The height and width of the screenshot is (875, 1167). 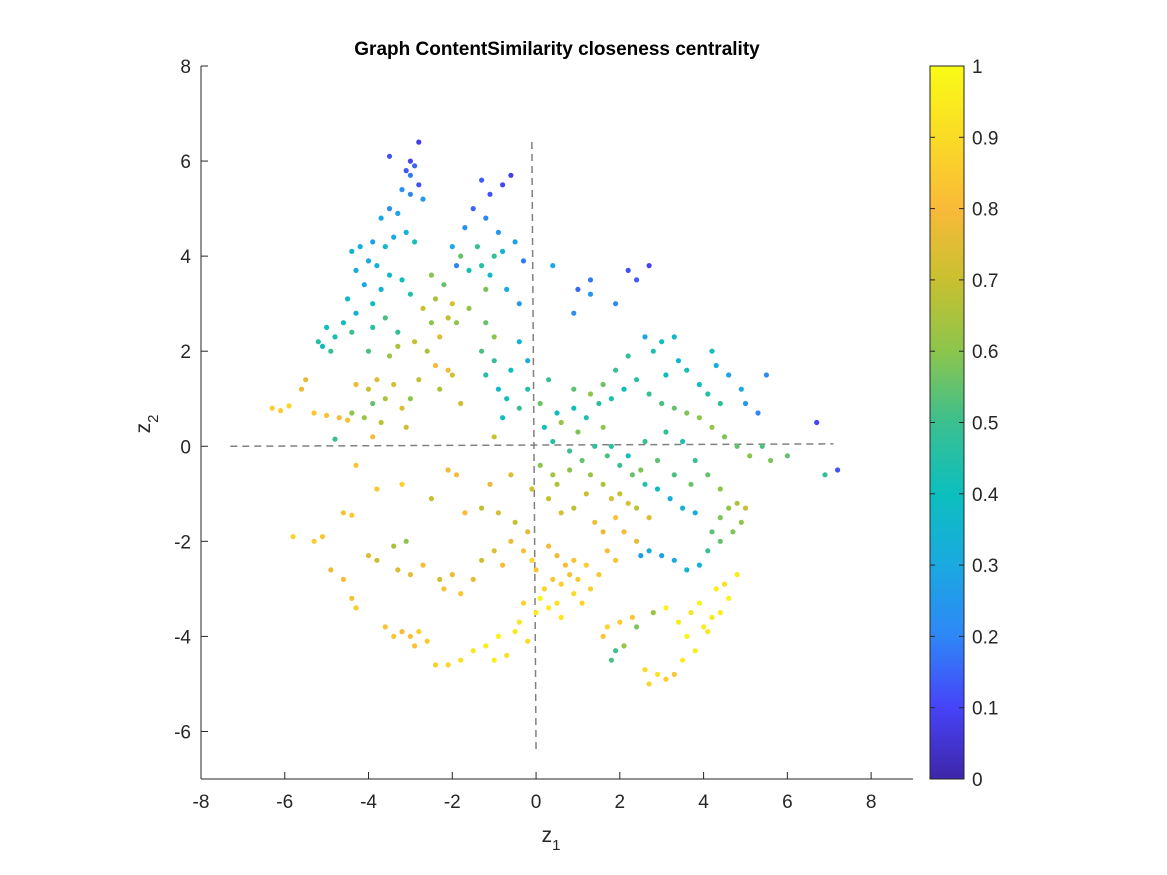 What do you see at coordinates (284, 802) in the screenshot?
I see `x-tick-label: -6` at bounding box center [284, 802].